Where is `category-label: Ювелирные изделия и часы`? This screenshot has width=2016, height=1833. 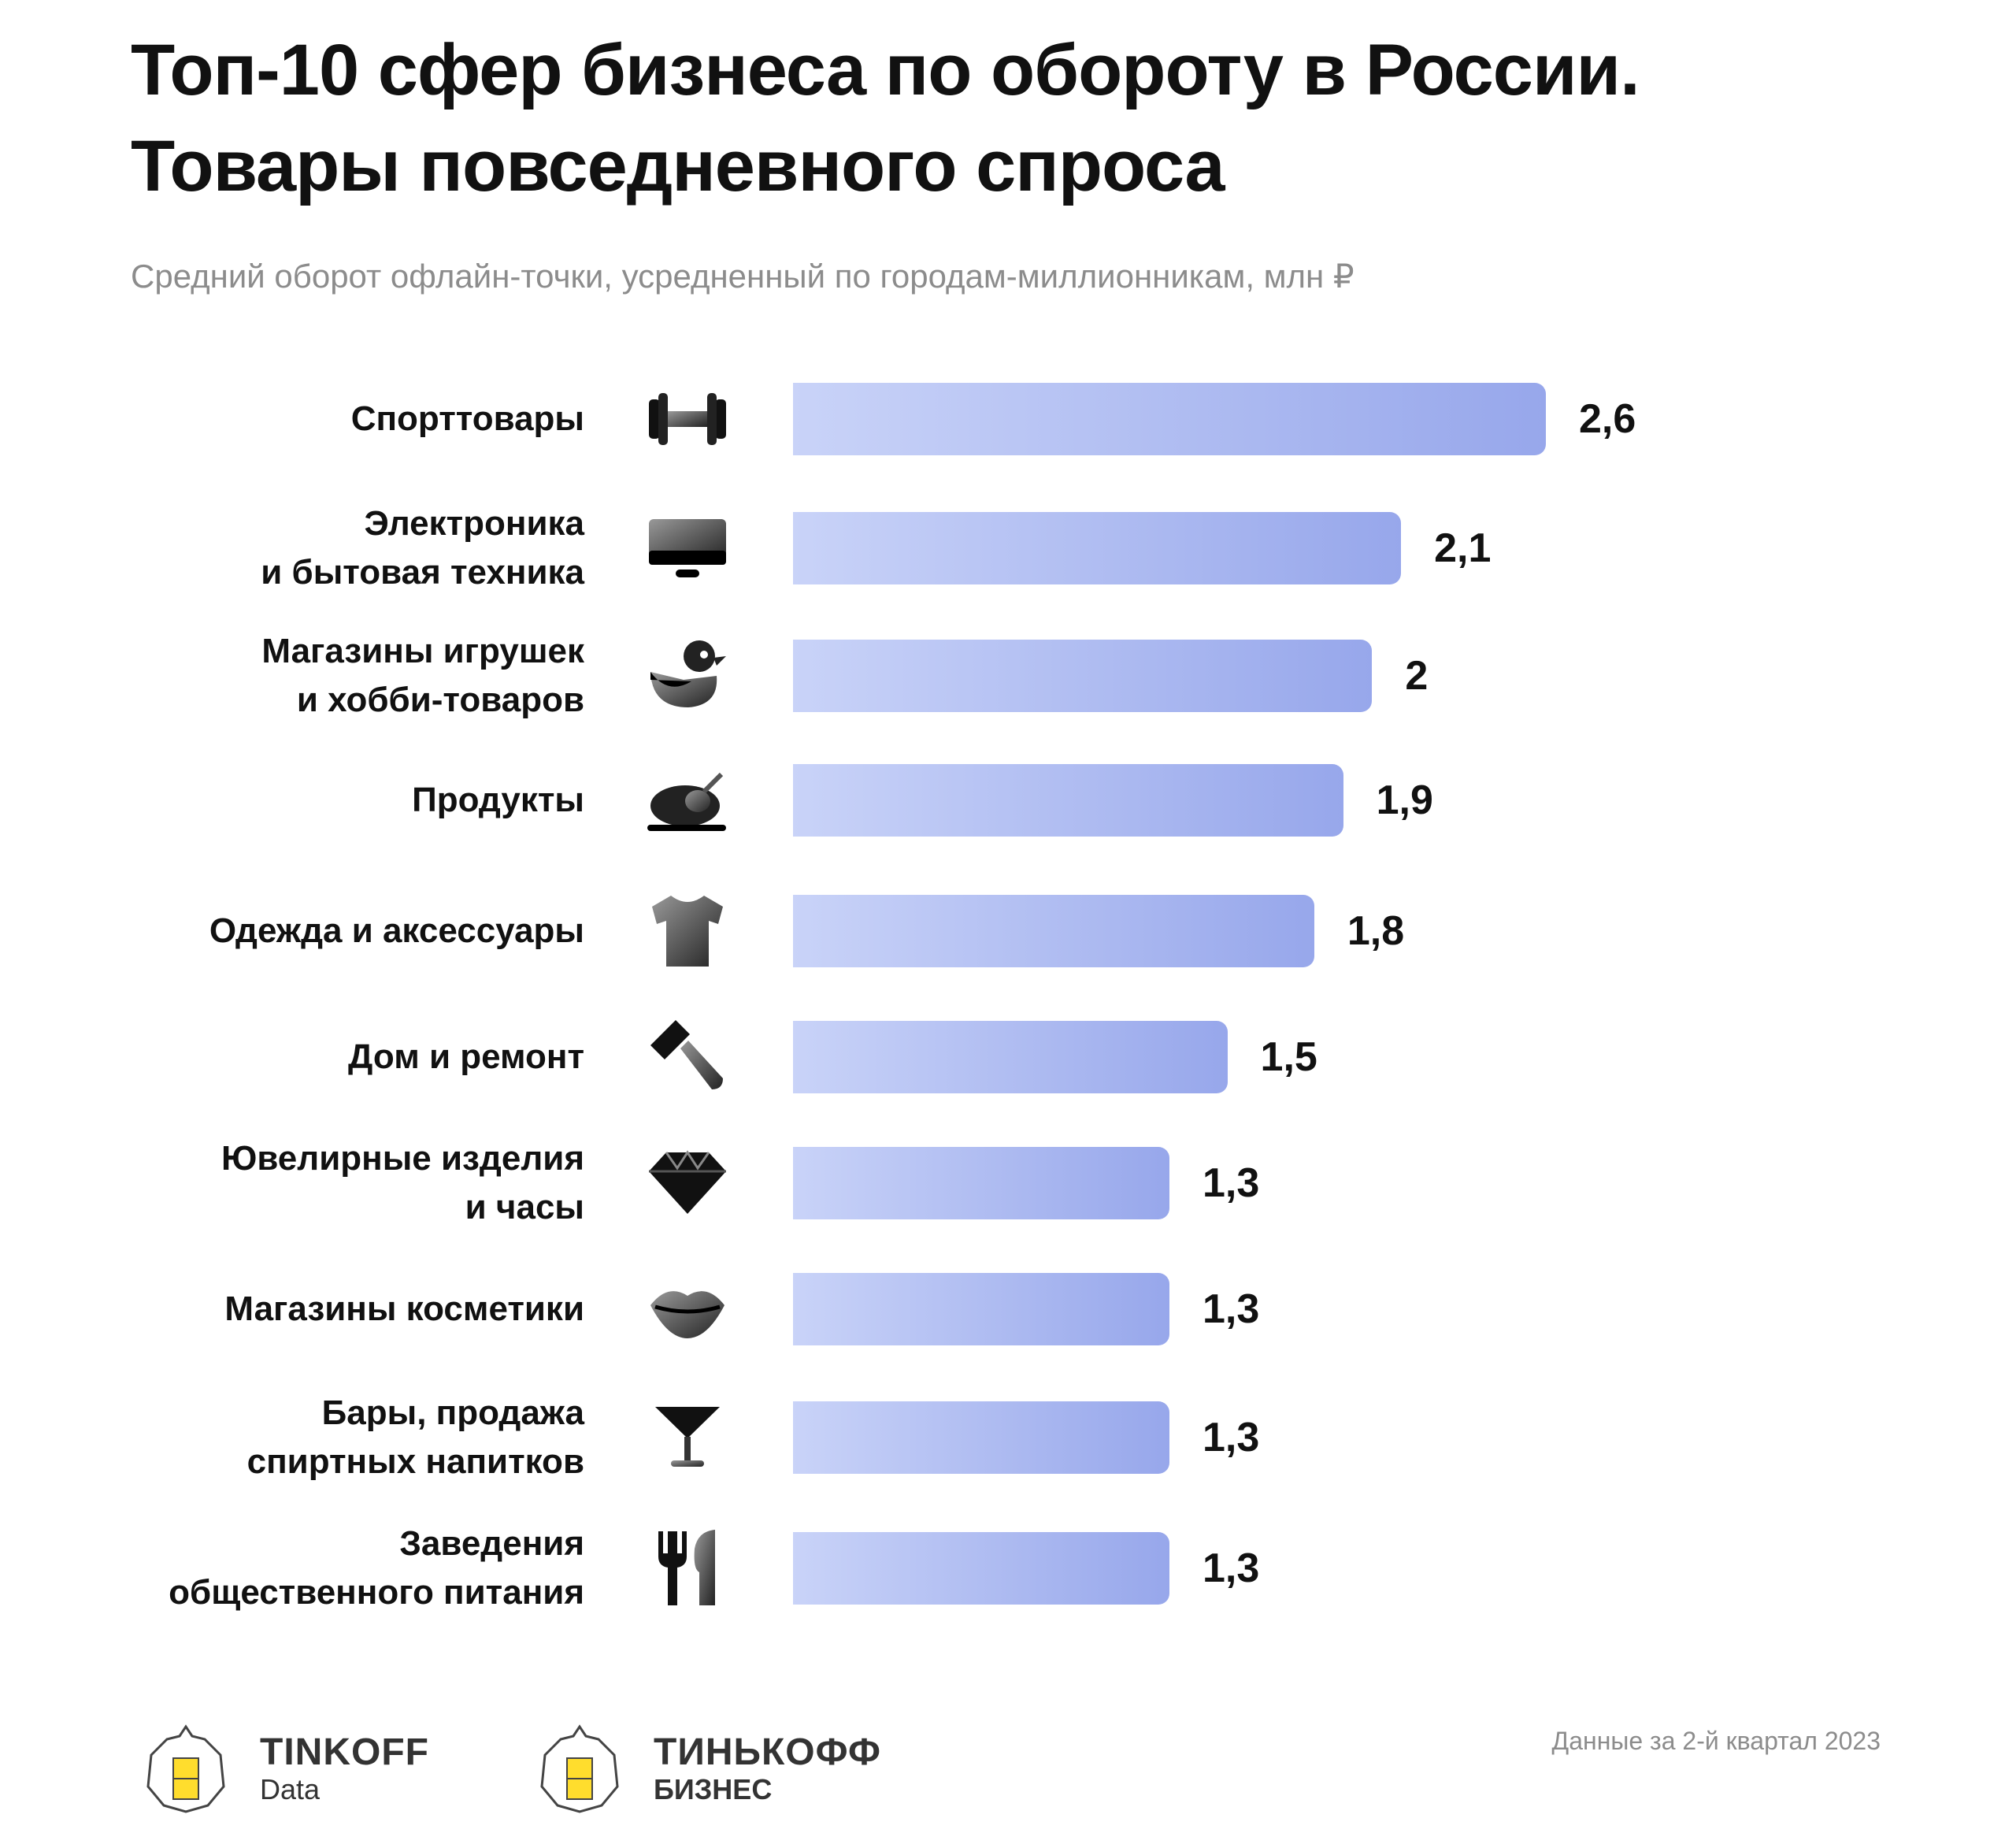 category-label: Ювелирные изделия и часы is located at coordinates (402, 1182).